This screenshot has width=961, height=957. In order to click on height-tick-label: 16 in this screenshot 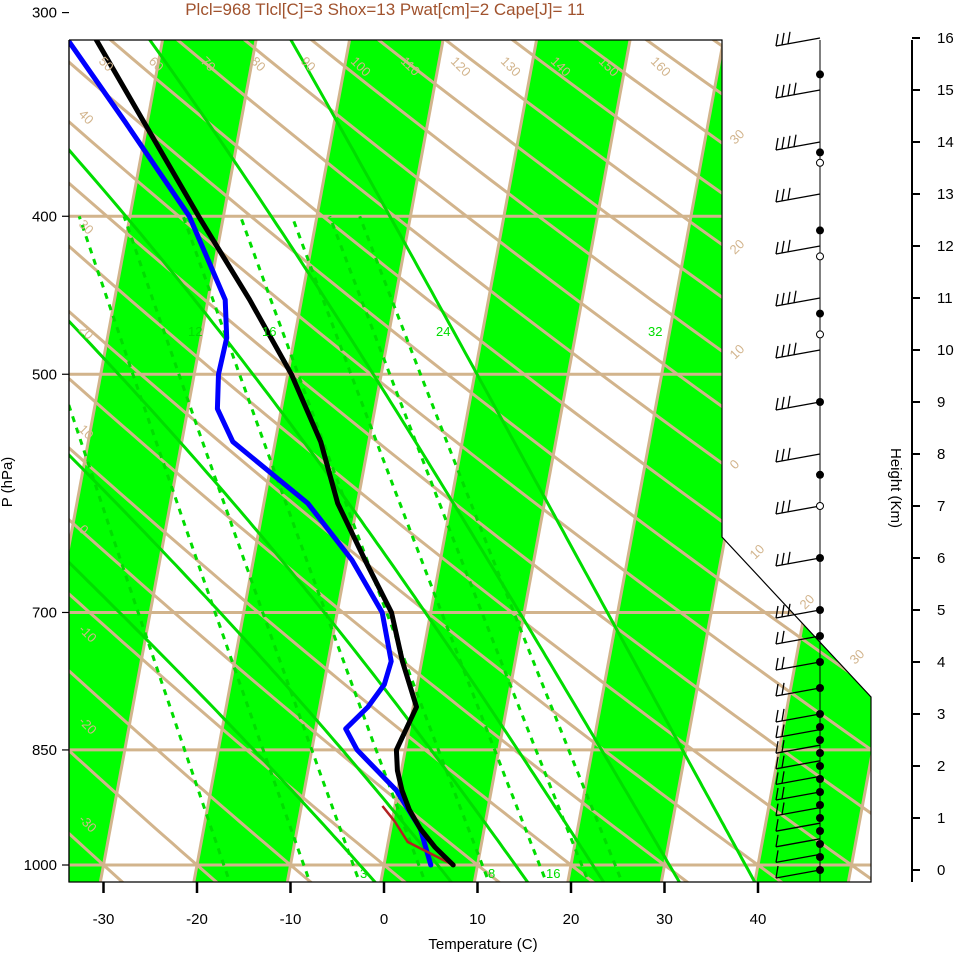, I will do `click(945, 38)`.